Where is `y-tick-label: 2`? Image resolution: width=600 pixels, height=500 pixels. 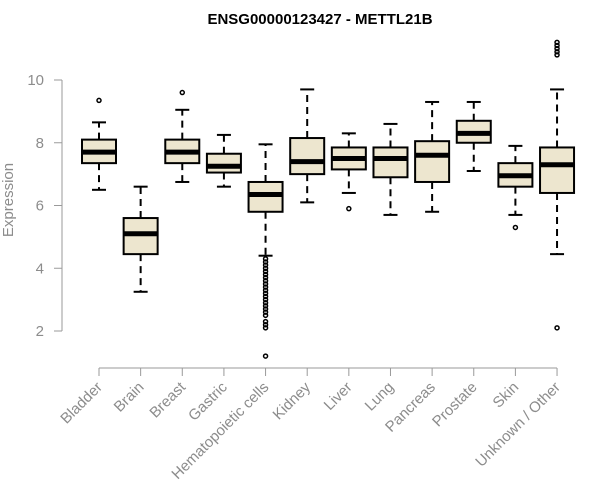
y-tick-label: 2 is located at coordinates (40, 331).